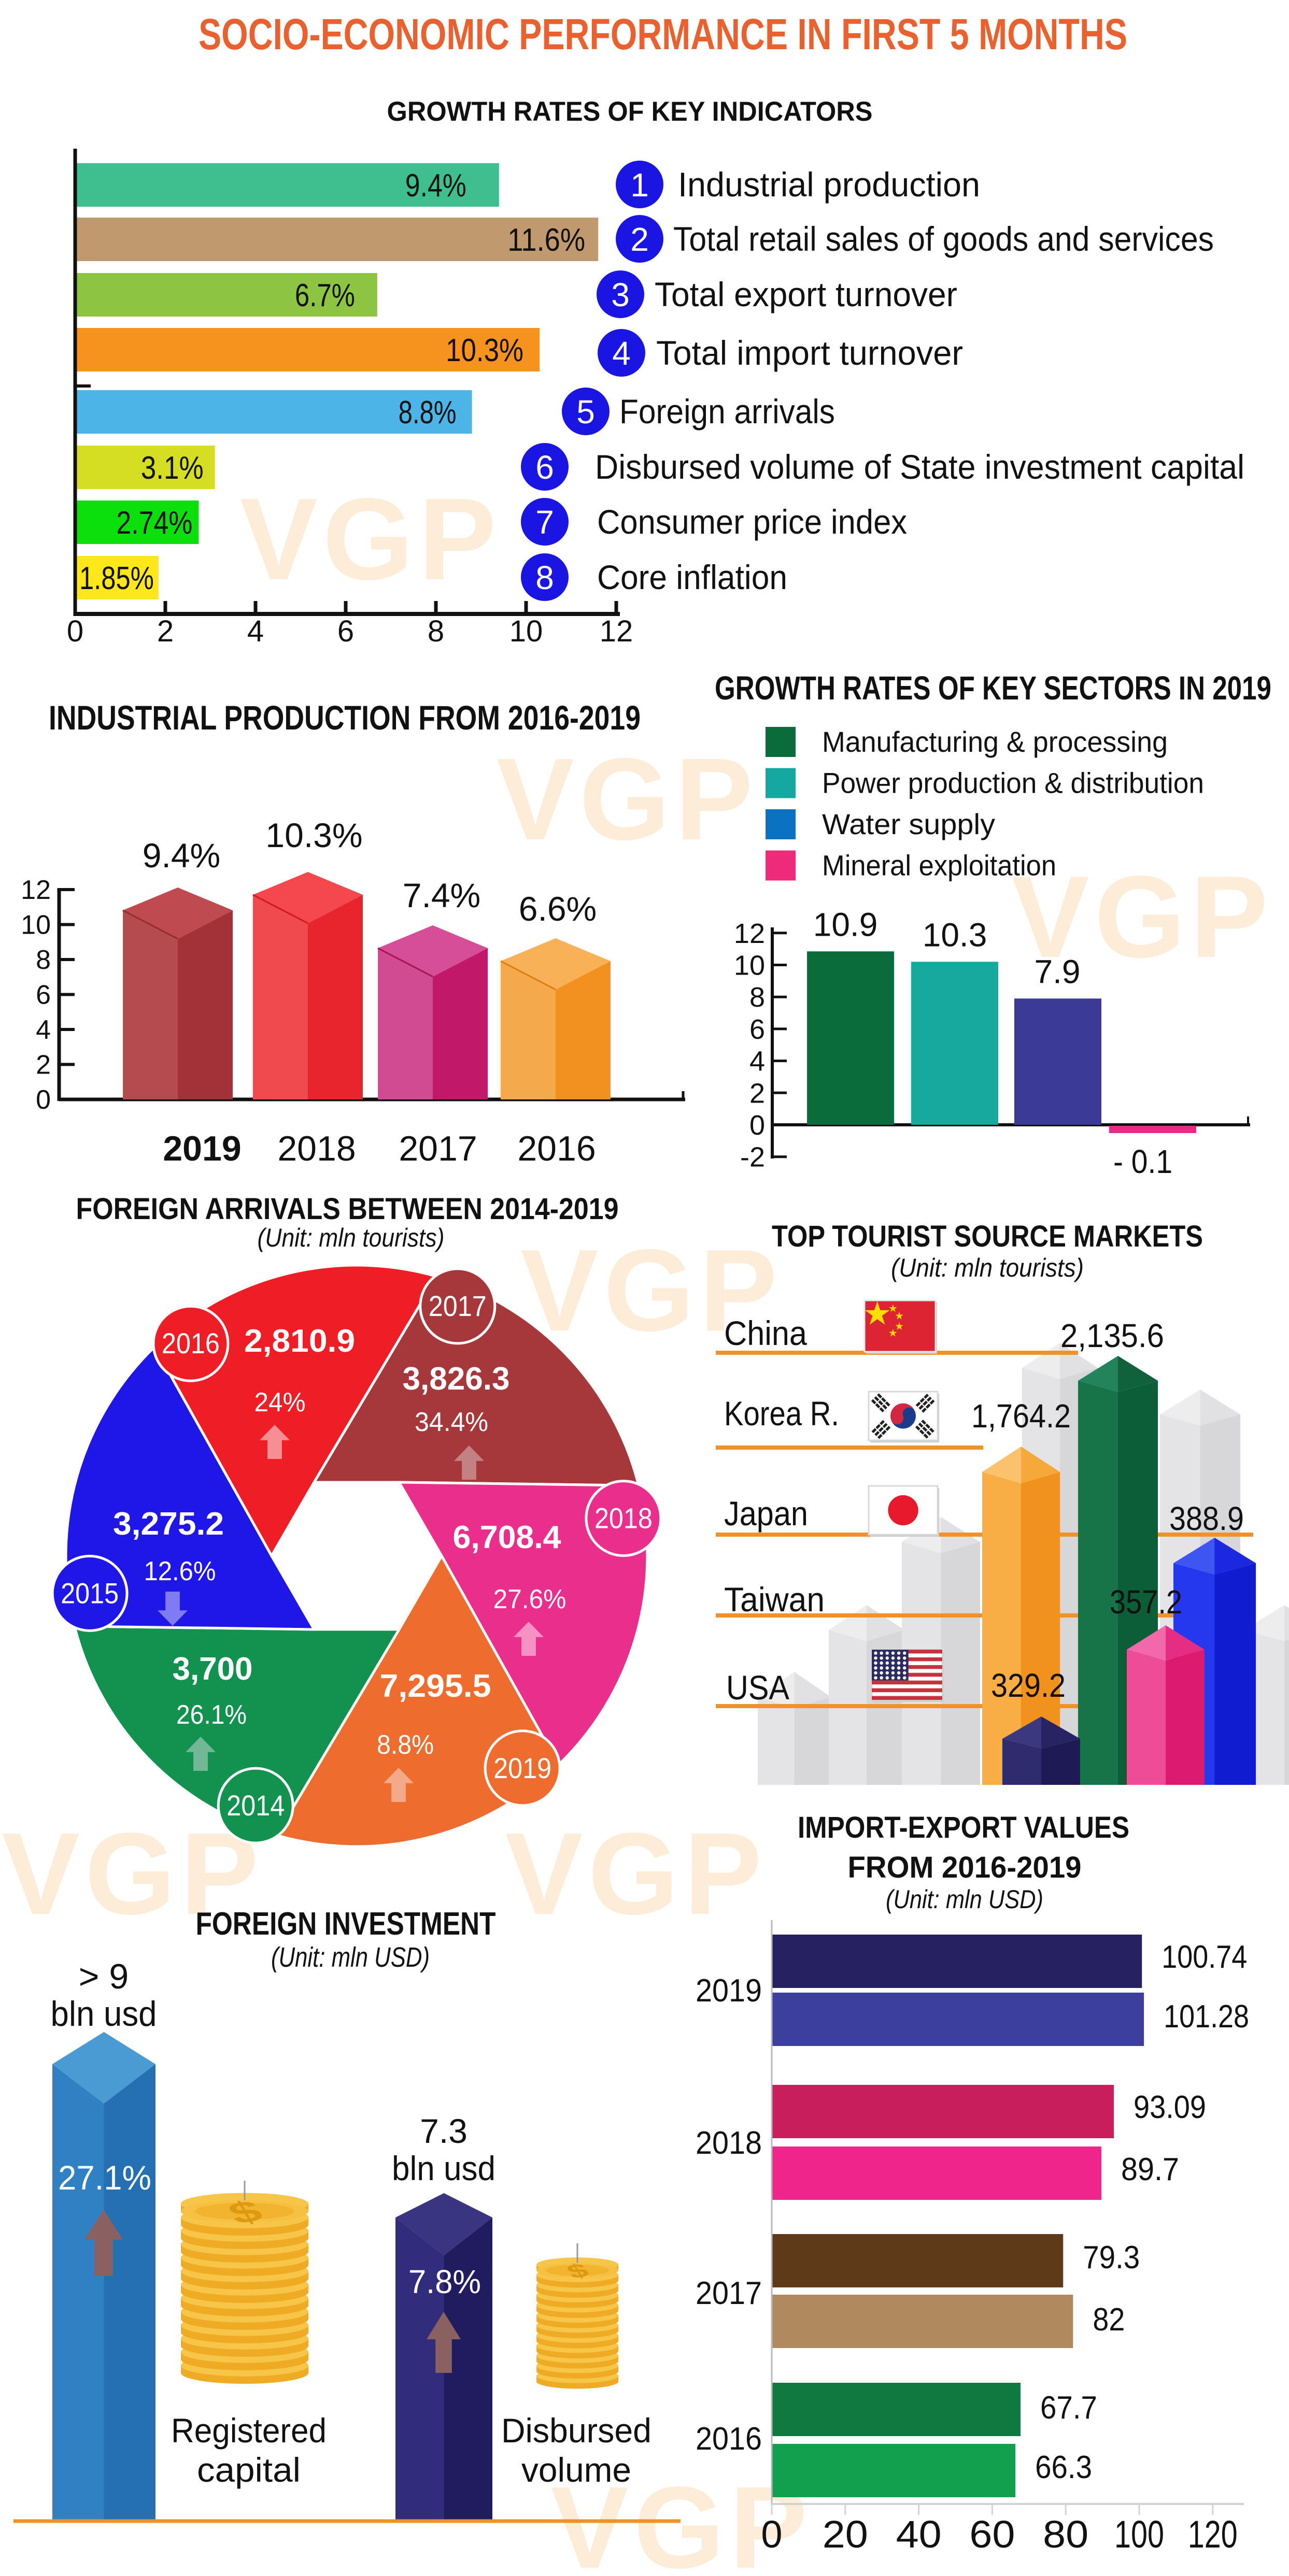 The width and height of the screenshot is (1289, 2576). Describe the element at coordinates (757, 1688) in the screenshot. I see `svg-text: USA` at that location.